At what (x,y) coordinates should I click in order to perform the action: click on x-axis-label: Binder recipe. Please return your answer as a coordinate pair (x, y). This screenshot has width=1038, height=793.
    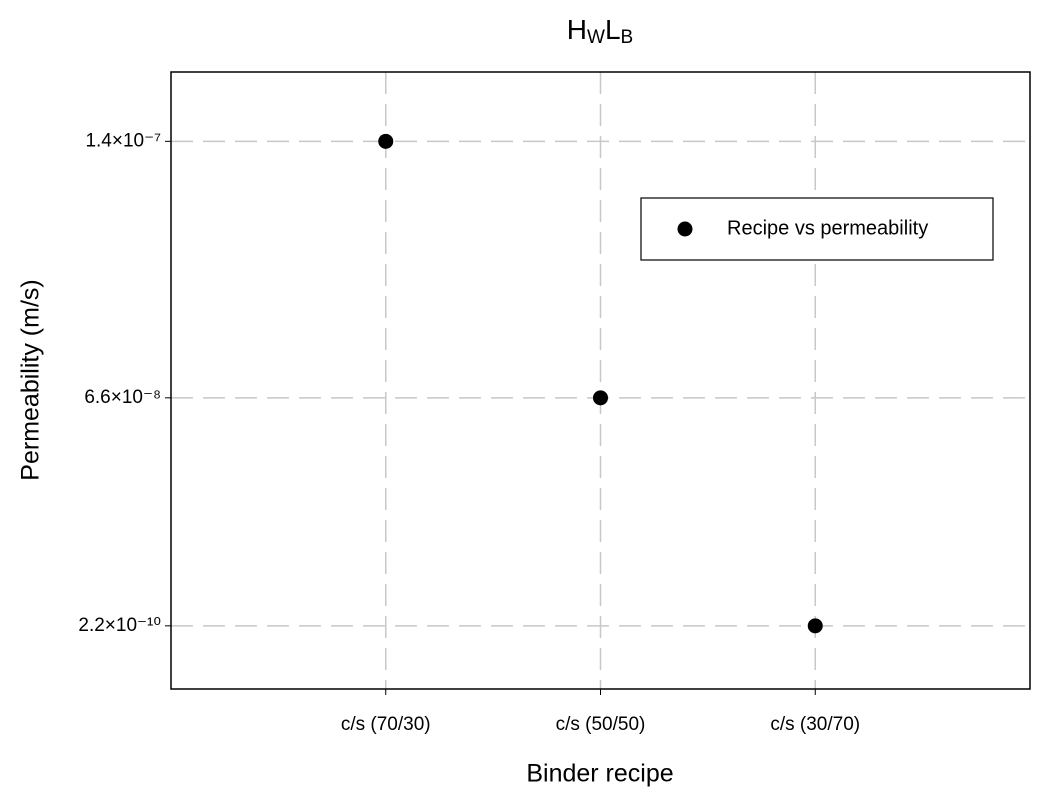
    Looking at the image, I should click on (599, 774).